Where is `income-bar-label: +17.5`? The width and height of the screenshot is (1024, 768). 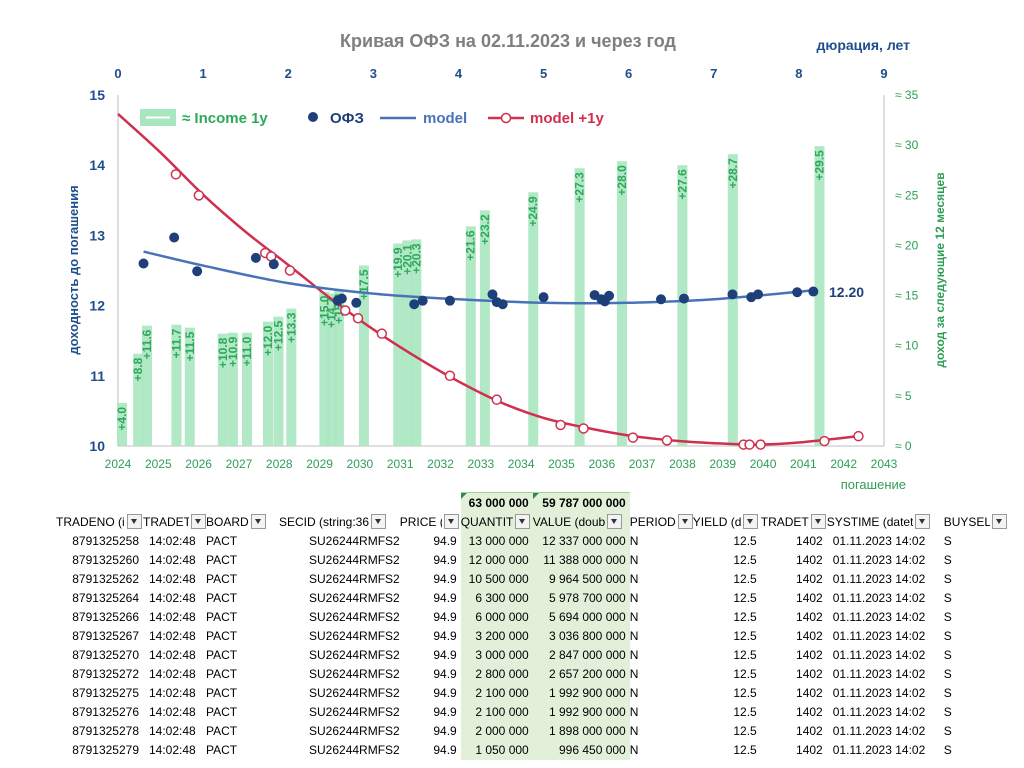
income-bar-label: +17.5 is located at coordinates (364, 284).